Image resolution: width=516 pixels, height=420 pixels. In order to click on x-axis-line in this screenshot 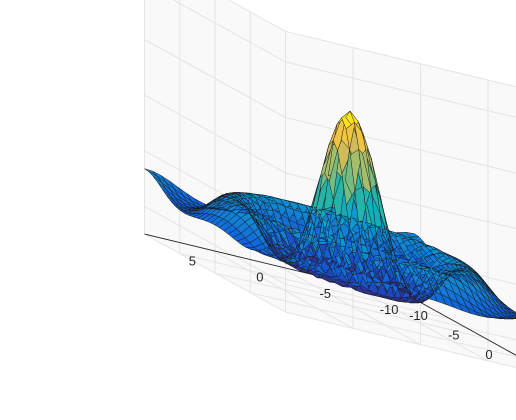, I will do `click(465, 327)`.